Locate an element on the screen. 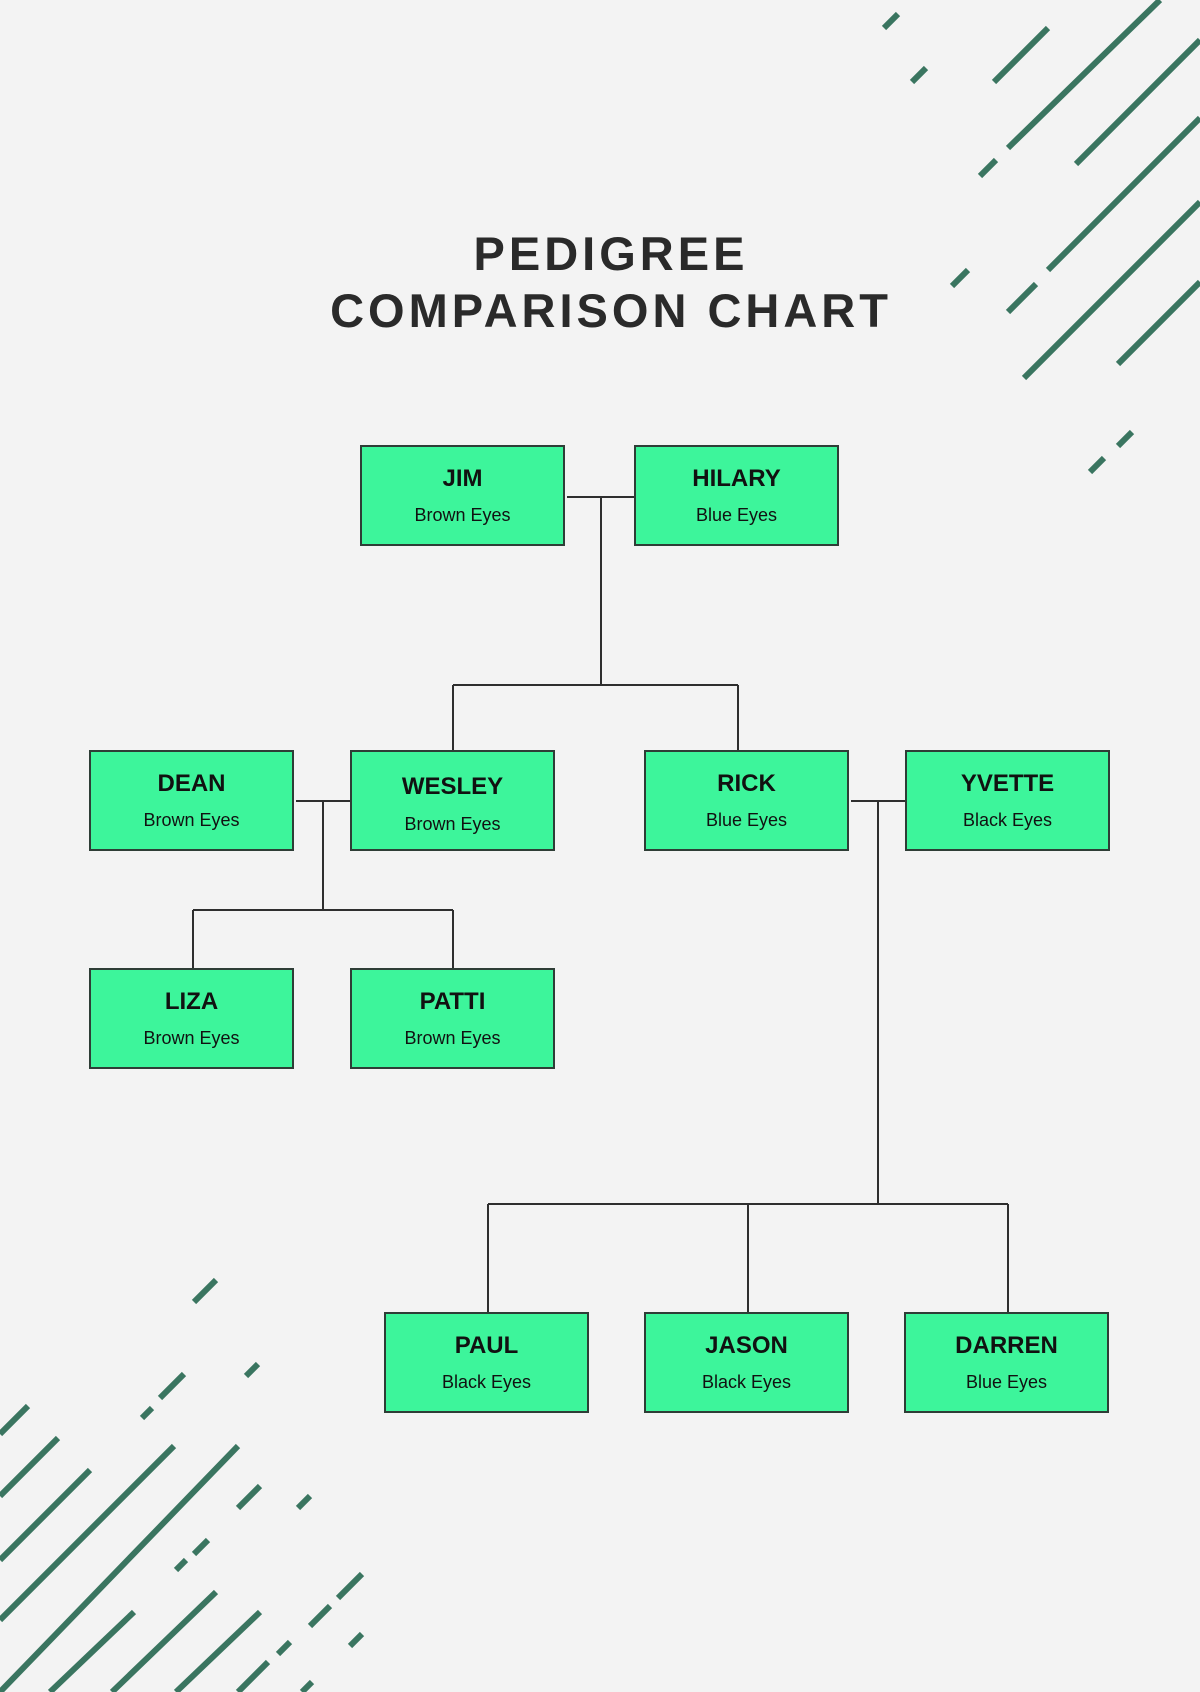  person-name: DARREN is located at coordinates (1006, 1345).